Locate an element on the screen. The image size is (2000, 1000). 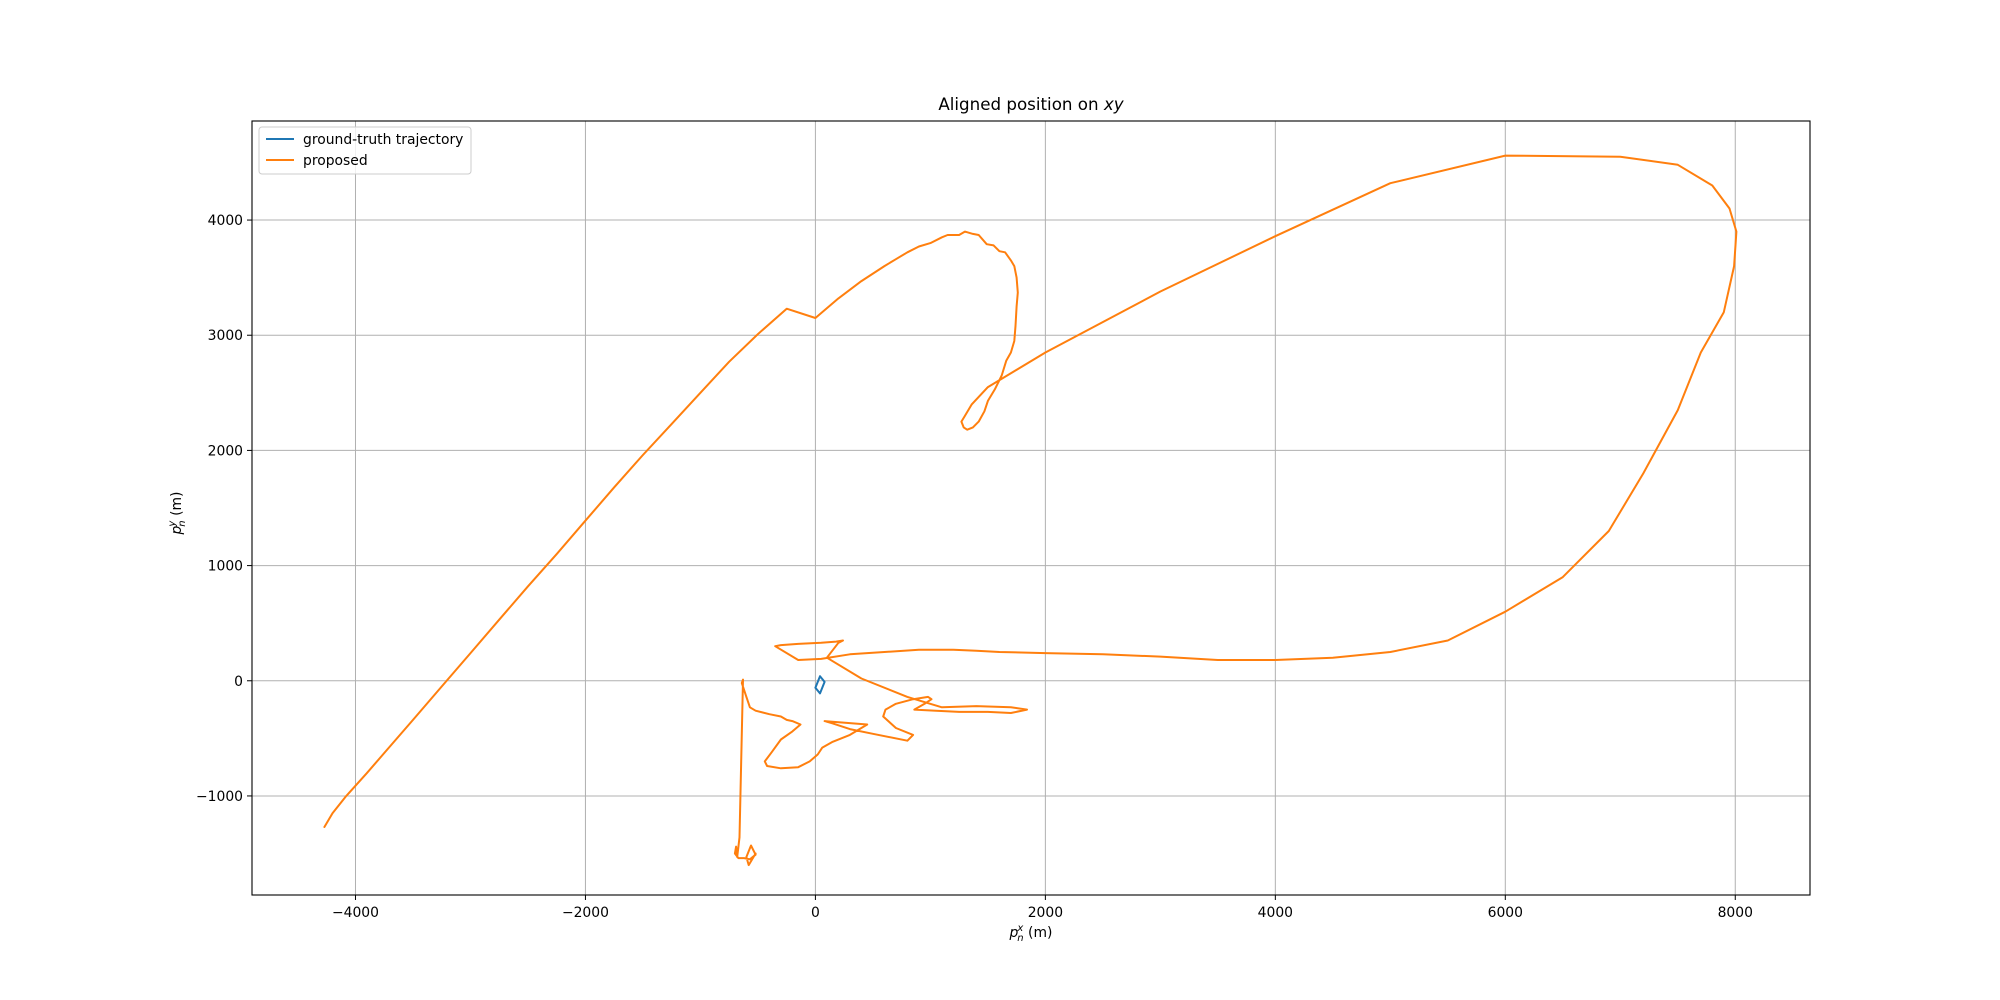
y-axis-label-unit: (m) is located at coordinates (177, 506).